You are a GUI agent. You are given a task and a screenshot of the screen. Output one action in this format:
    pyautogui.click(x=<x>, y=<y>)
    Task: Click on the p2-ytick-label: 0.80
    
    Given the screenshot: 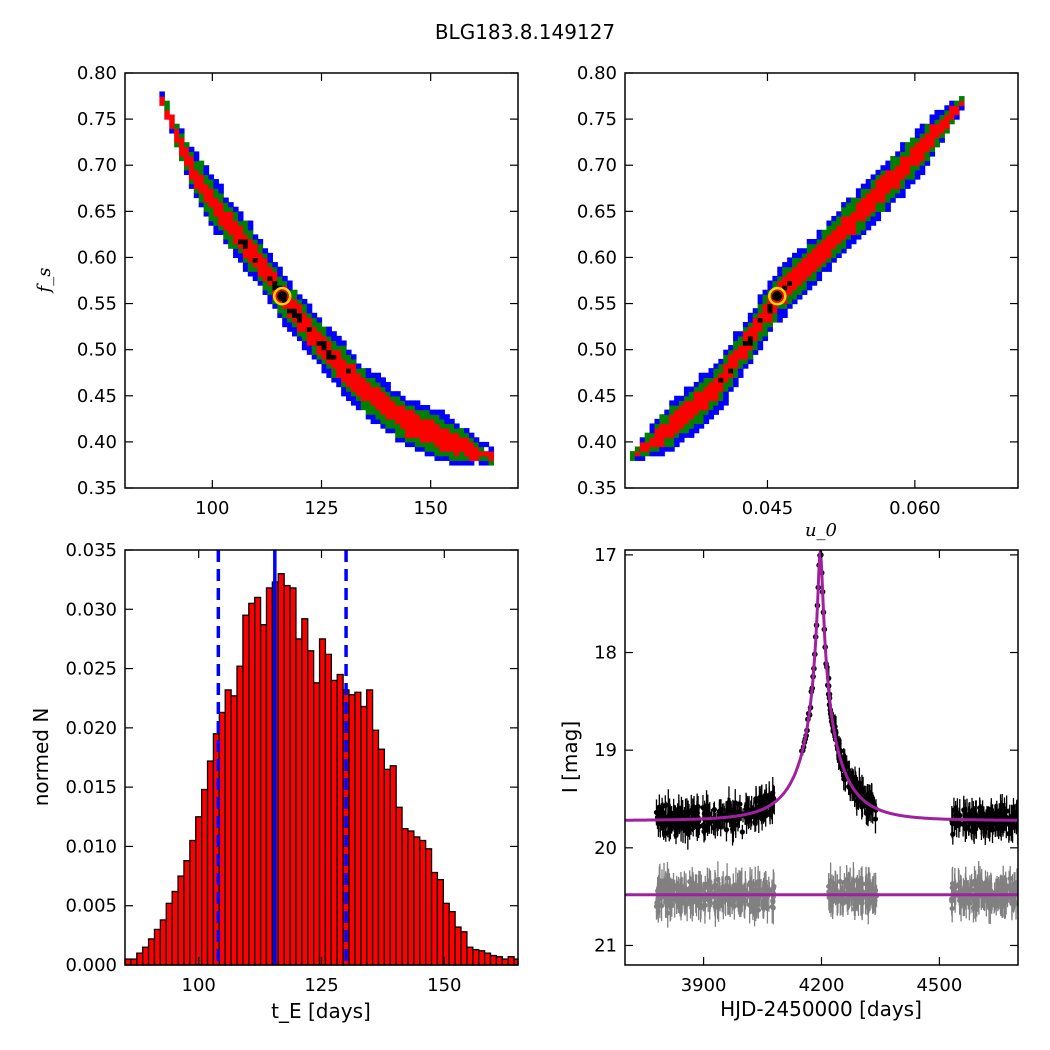 What is the action you would take?
    pyautogui.click(x=597, y=73)
    